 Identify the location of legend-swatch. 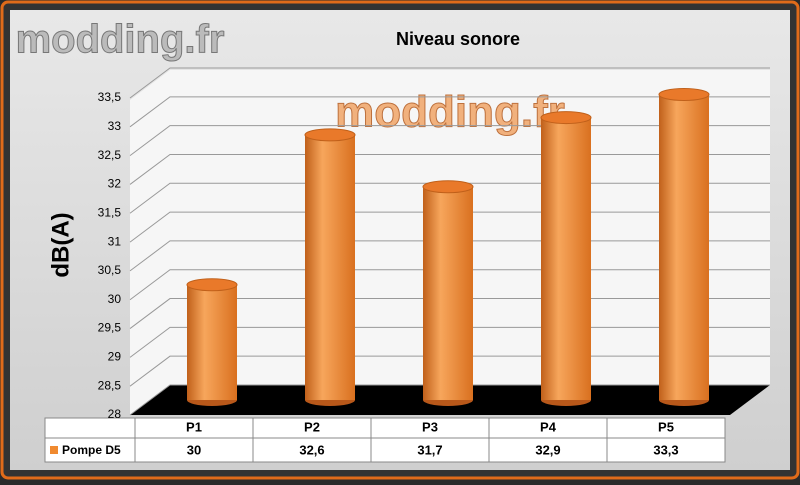
(54, 450).